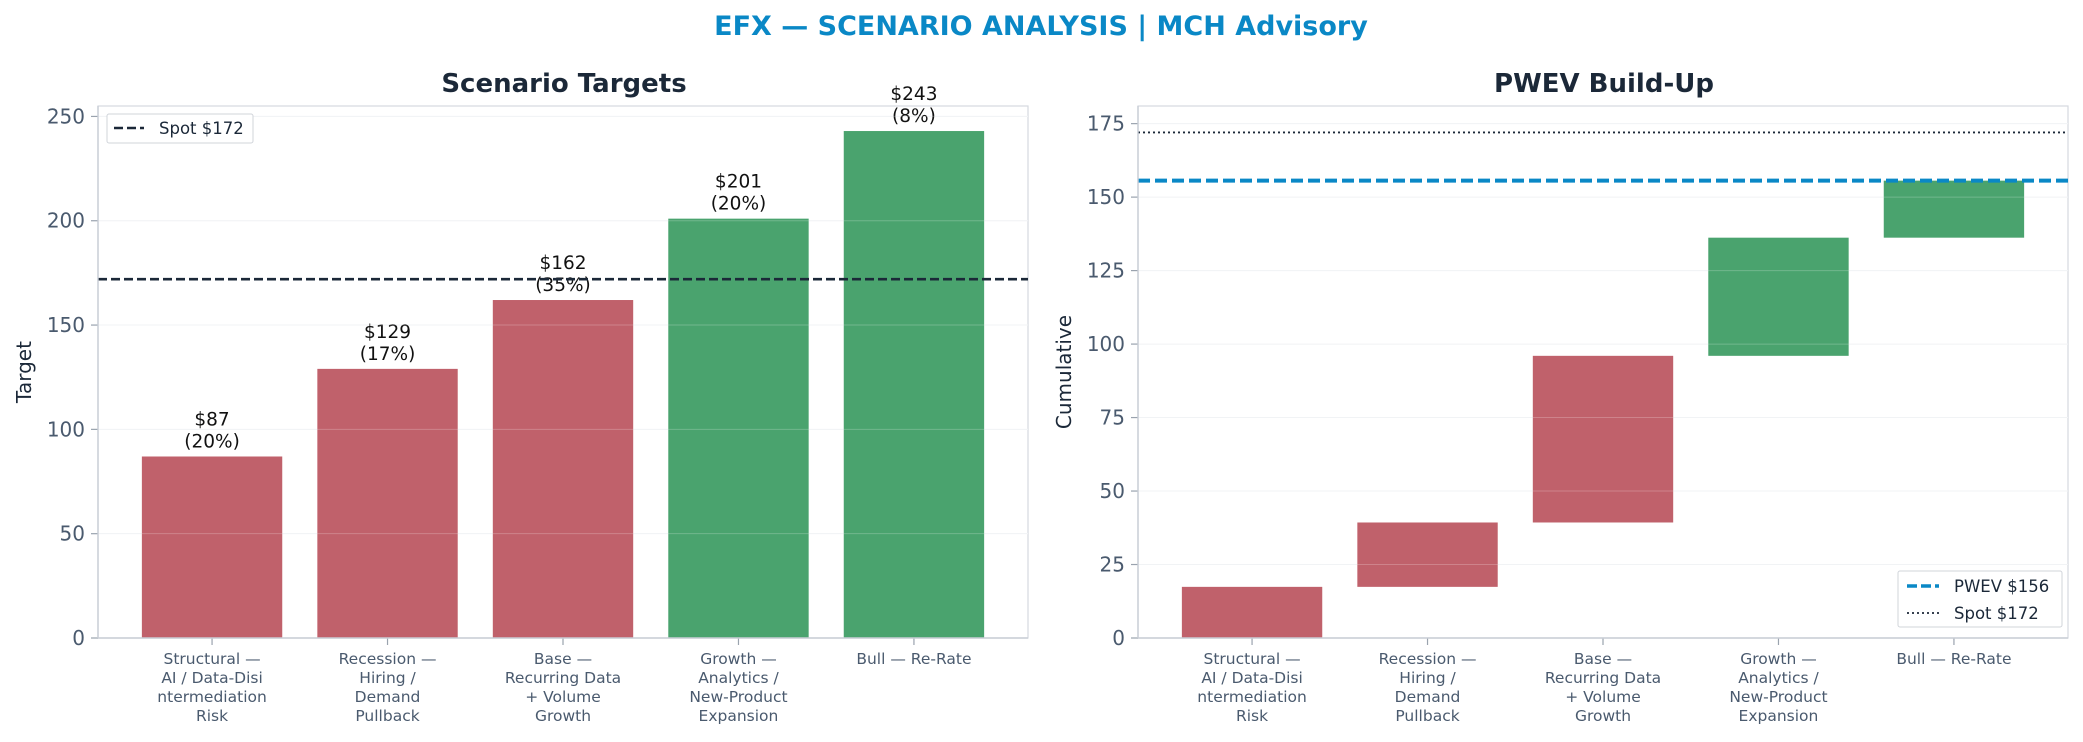  Describe the element at coordinates (1112, 418) in the screenshot. I see `y-tick-label: 75` at that location.